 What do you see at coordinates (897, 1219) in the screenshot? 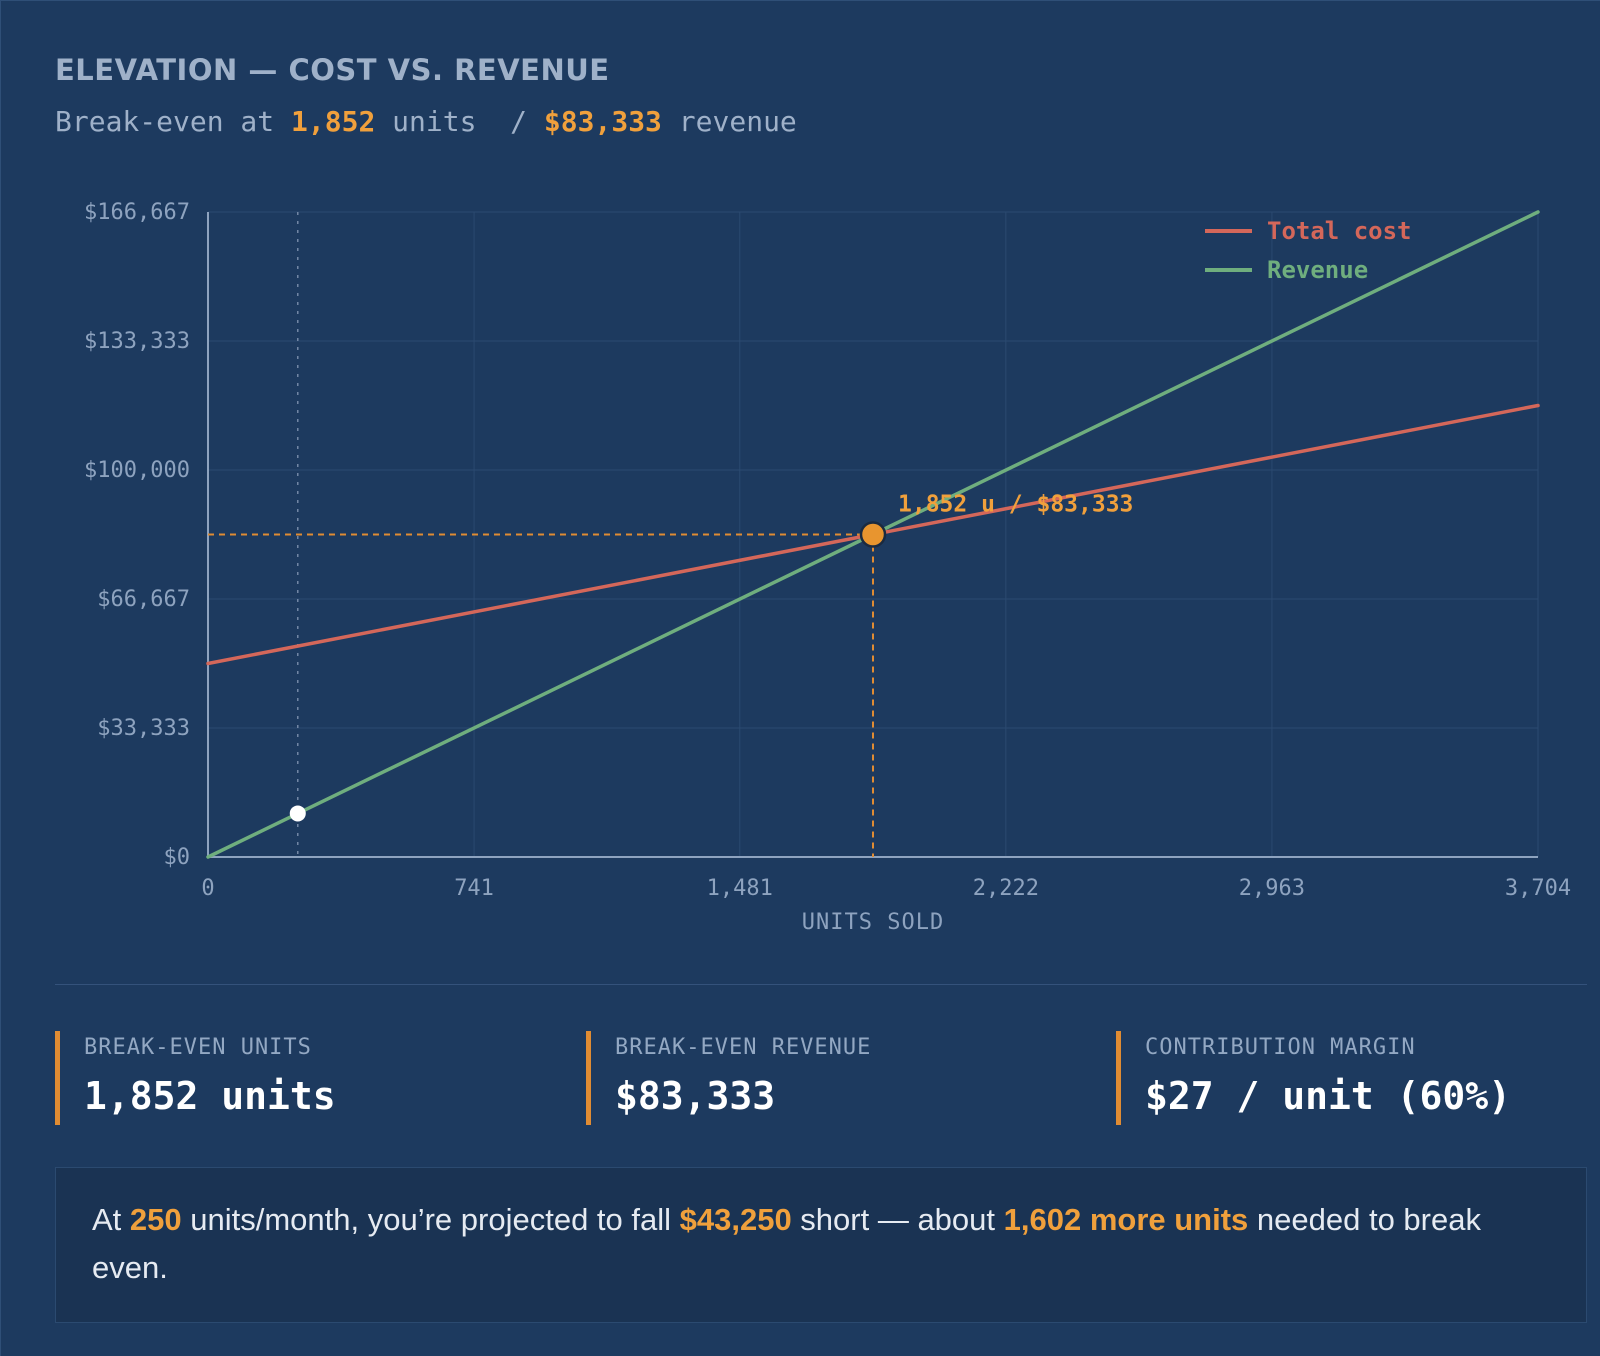
I see `note-text: short — about` at bounding box center [897, 1219].